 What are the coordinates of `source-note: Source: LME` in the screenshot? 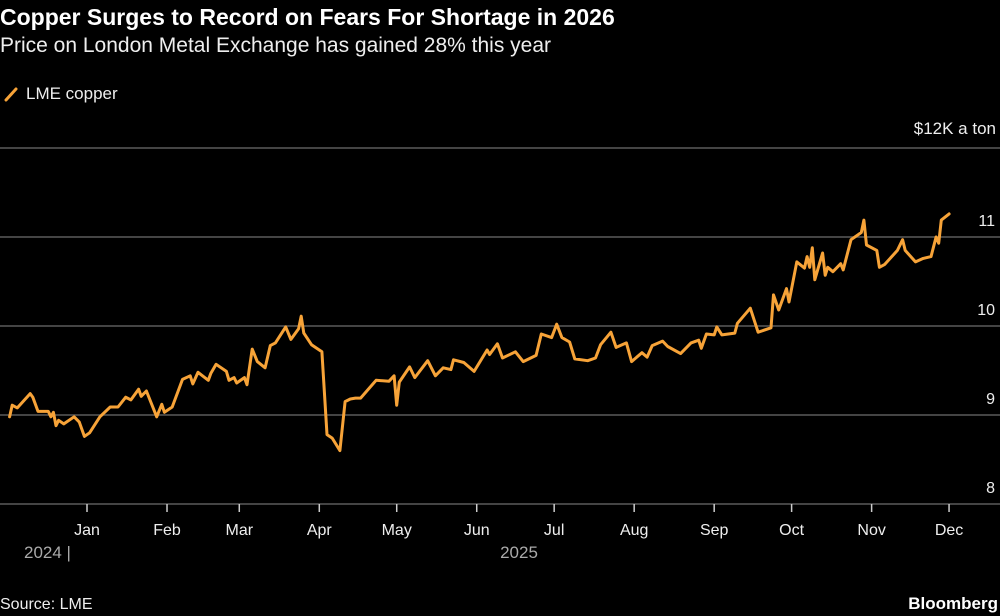 It's located at (46, 604).